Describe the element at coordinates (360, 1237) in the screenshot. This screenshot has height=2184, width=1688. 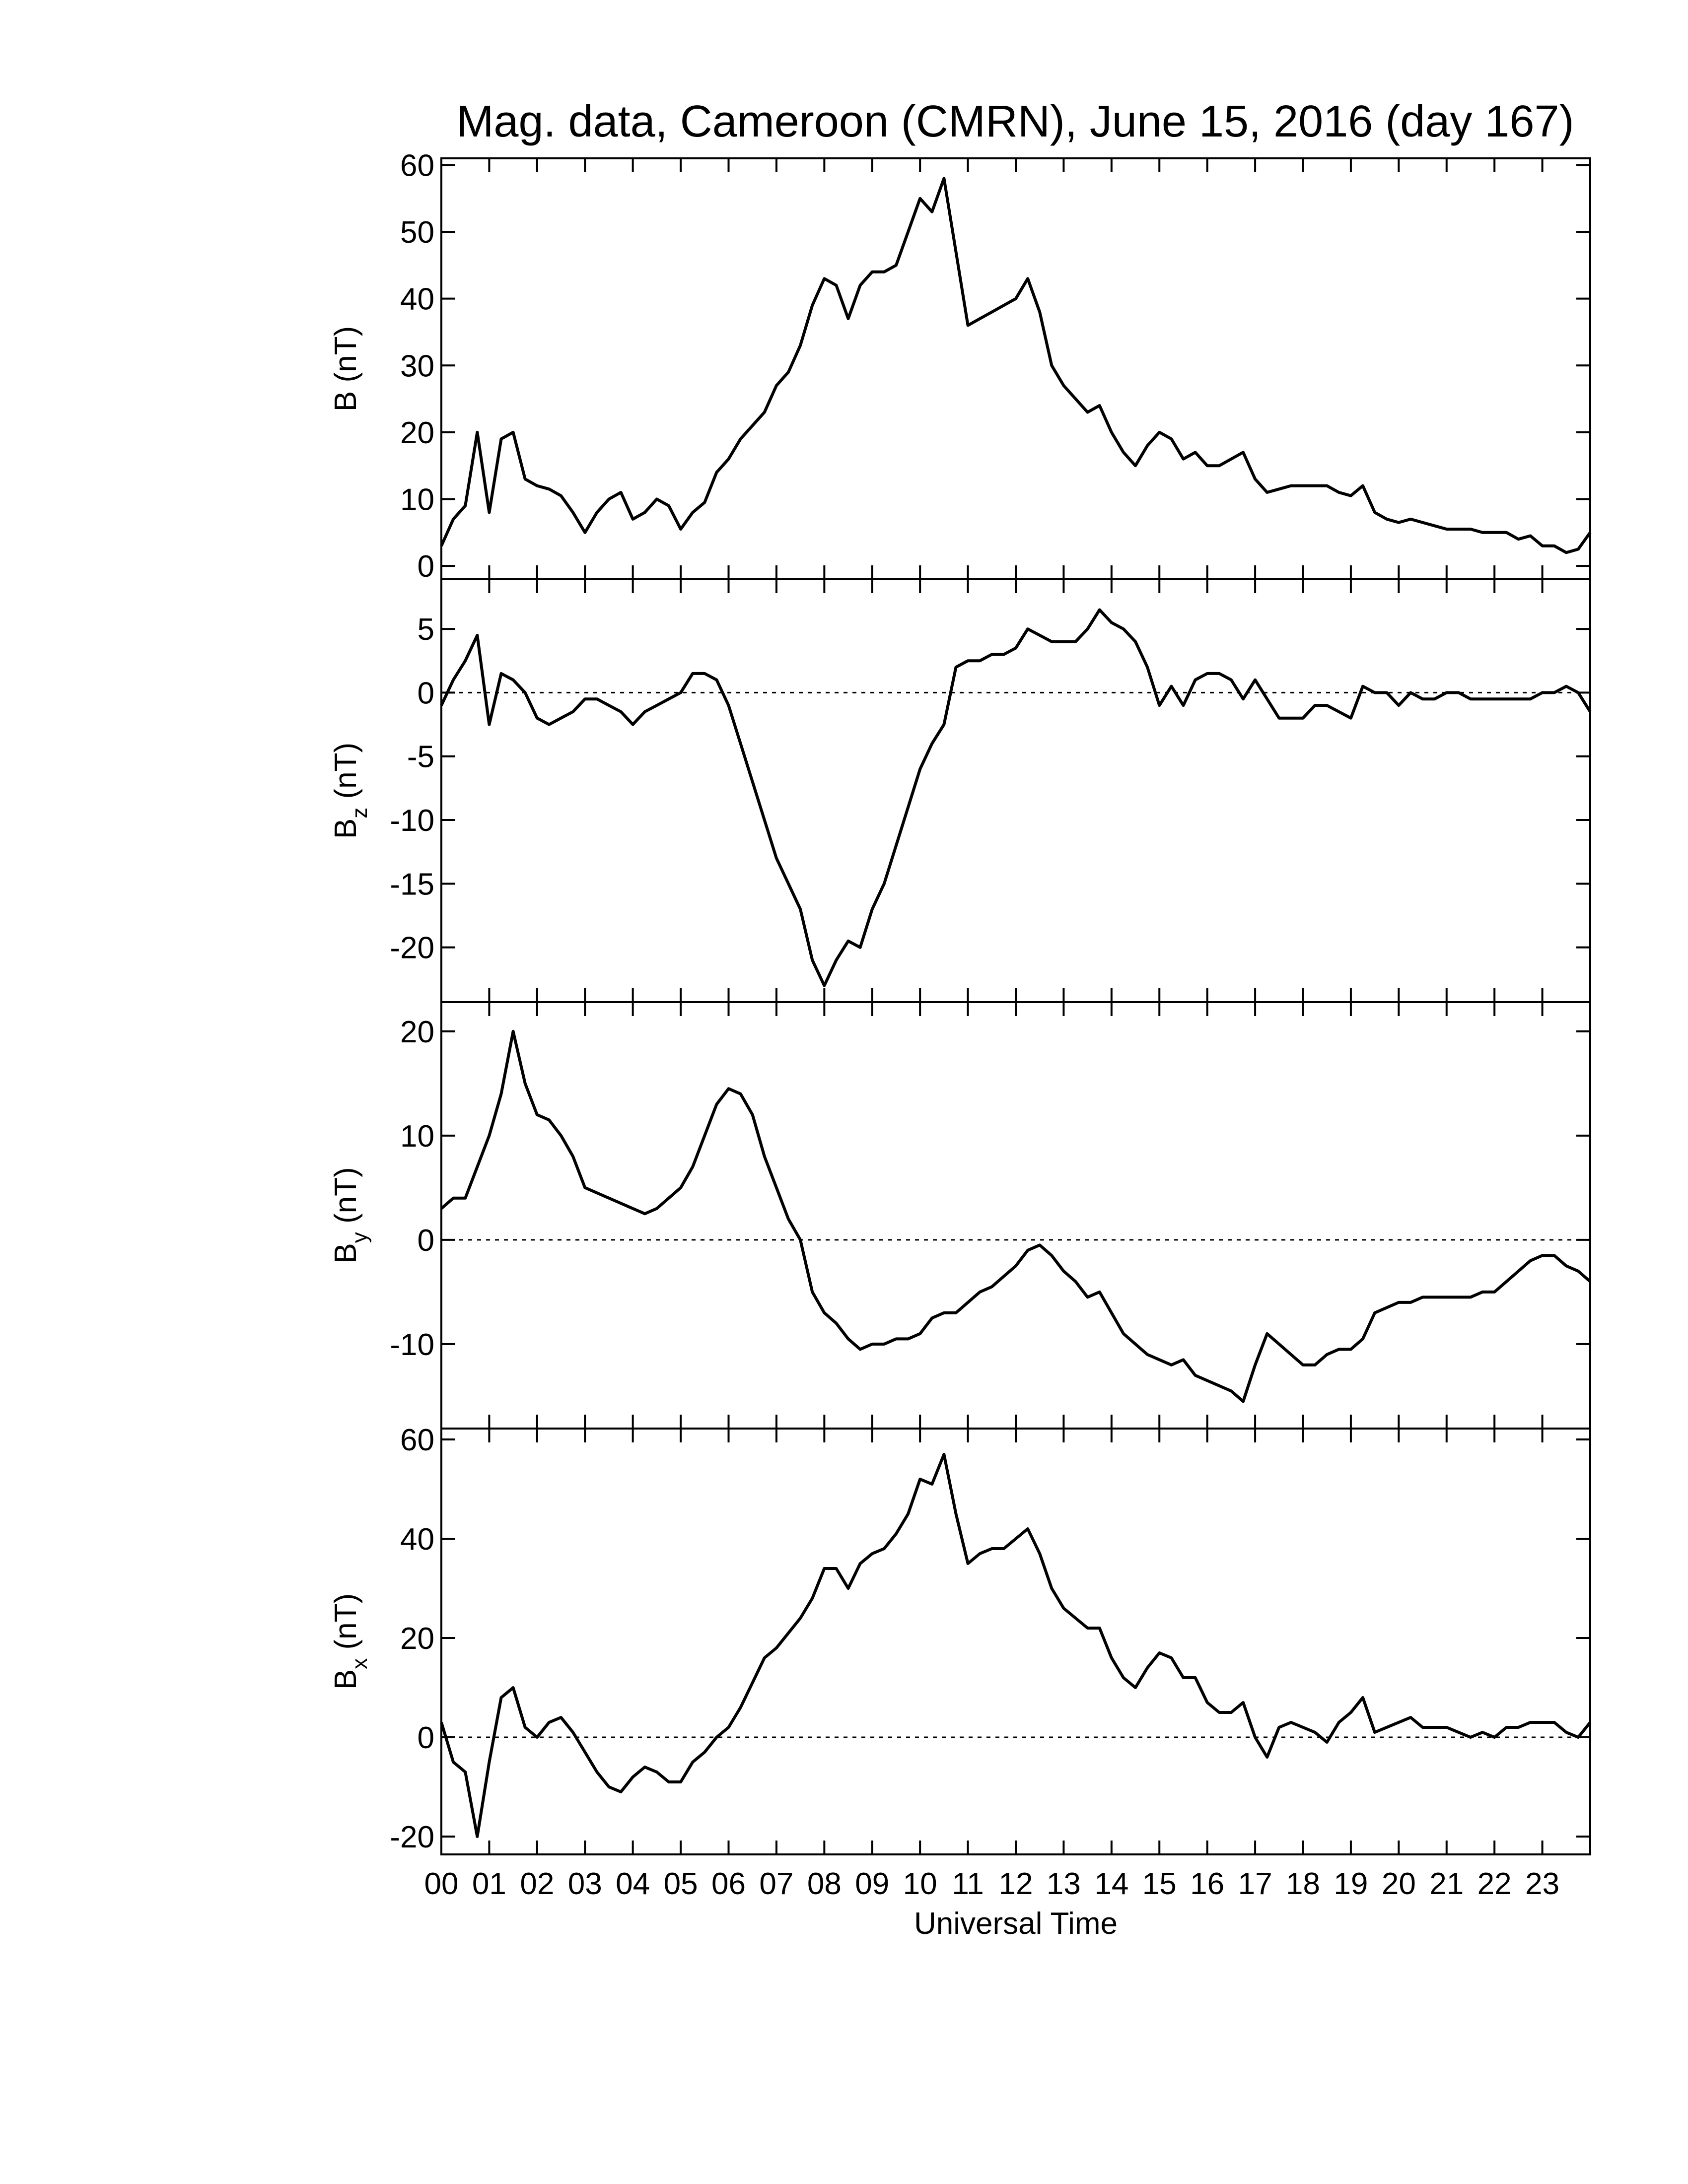
I see `y-axis-label-sub: y` at that location.